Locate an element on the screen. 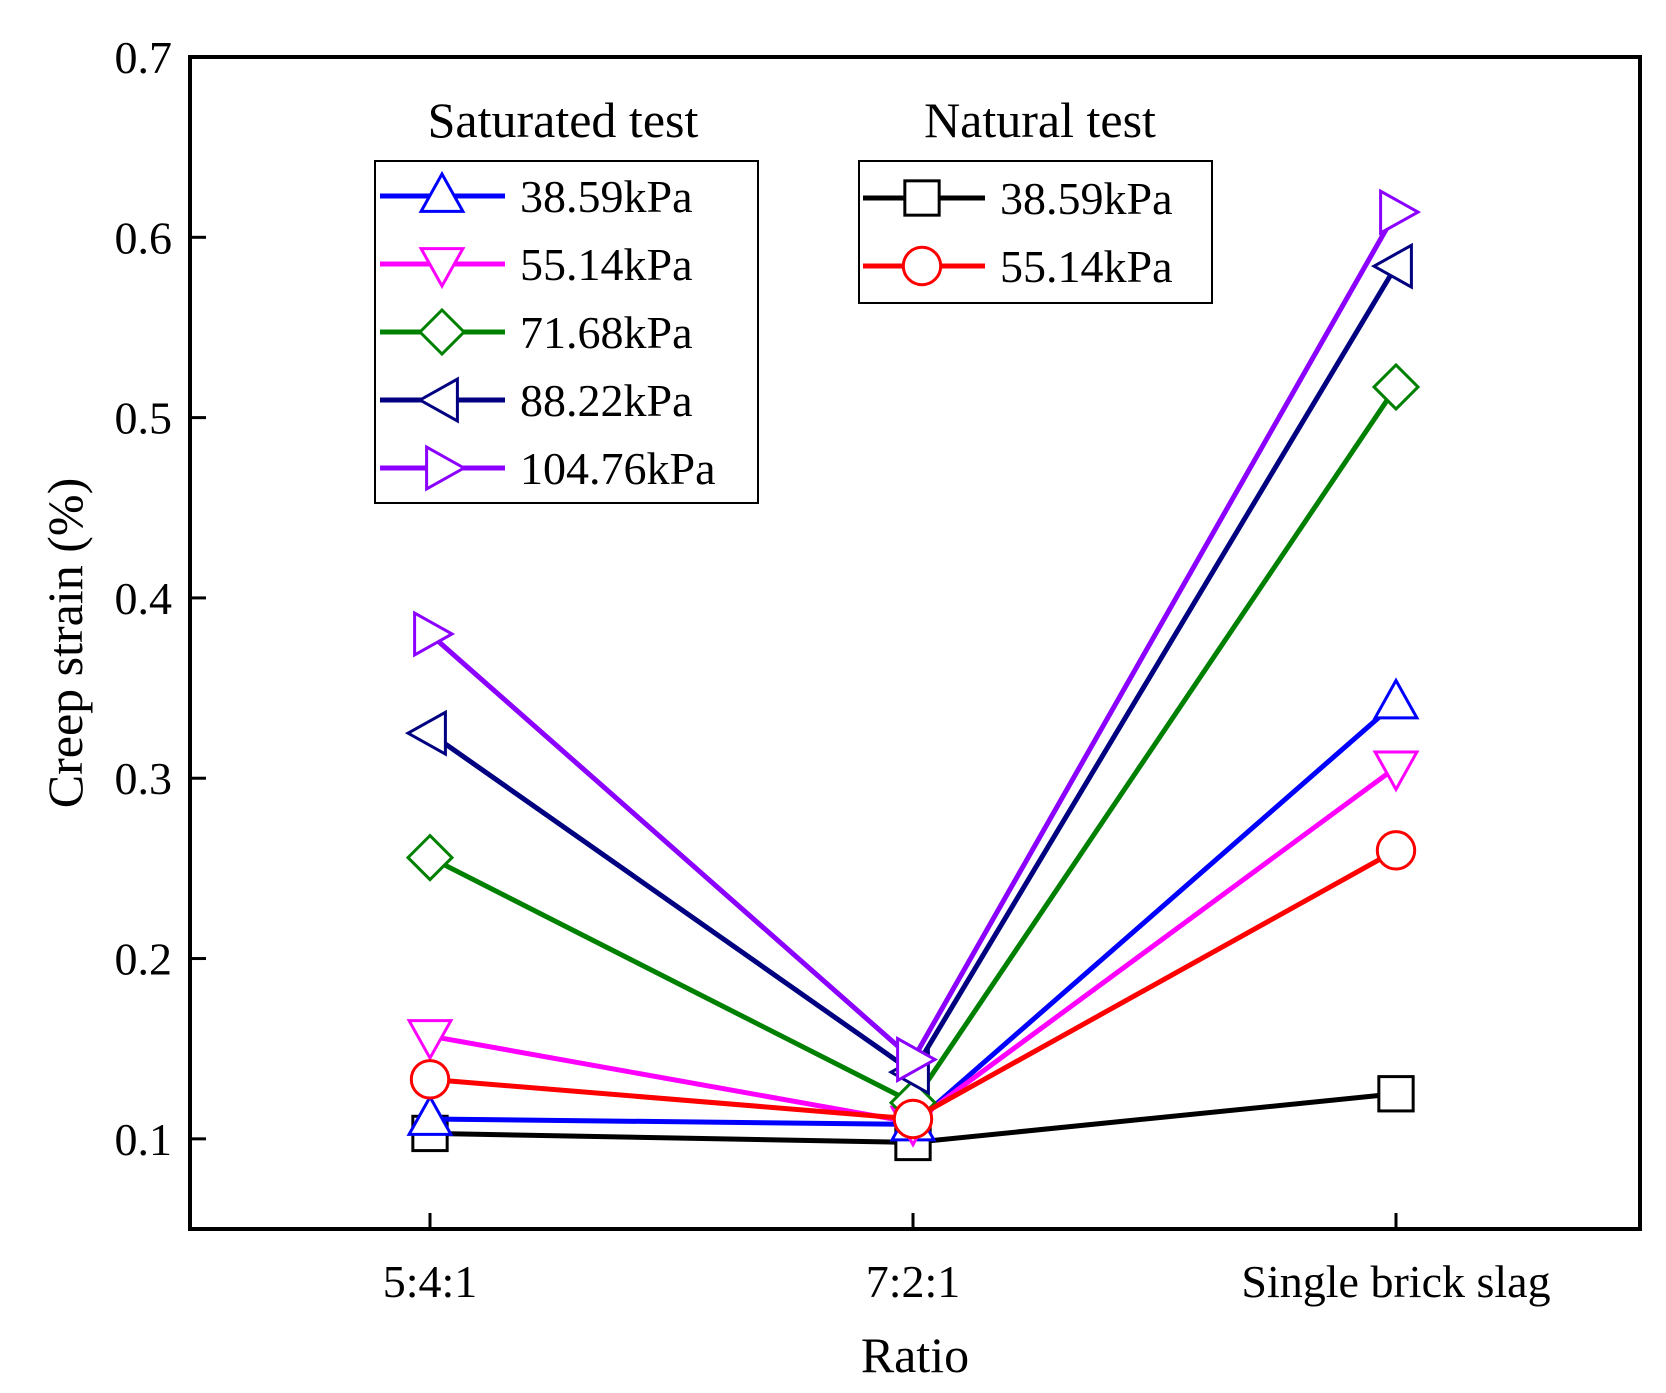 This screenshot has height=1393, width=1666. legend-label: 104.76kPa is located at coordinates (618, 468).